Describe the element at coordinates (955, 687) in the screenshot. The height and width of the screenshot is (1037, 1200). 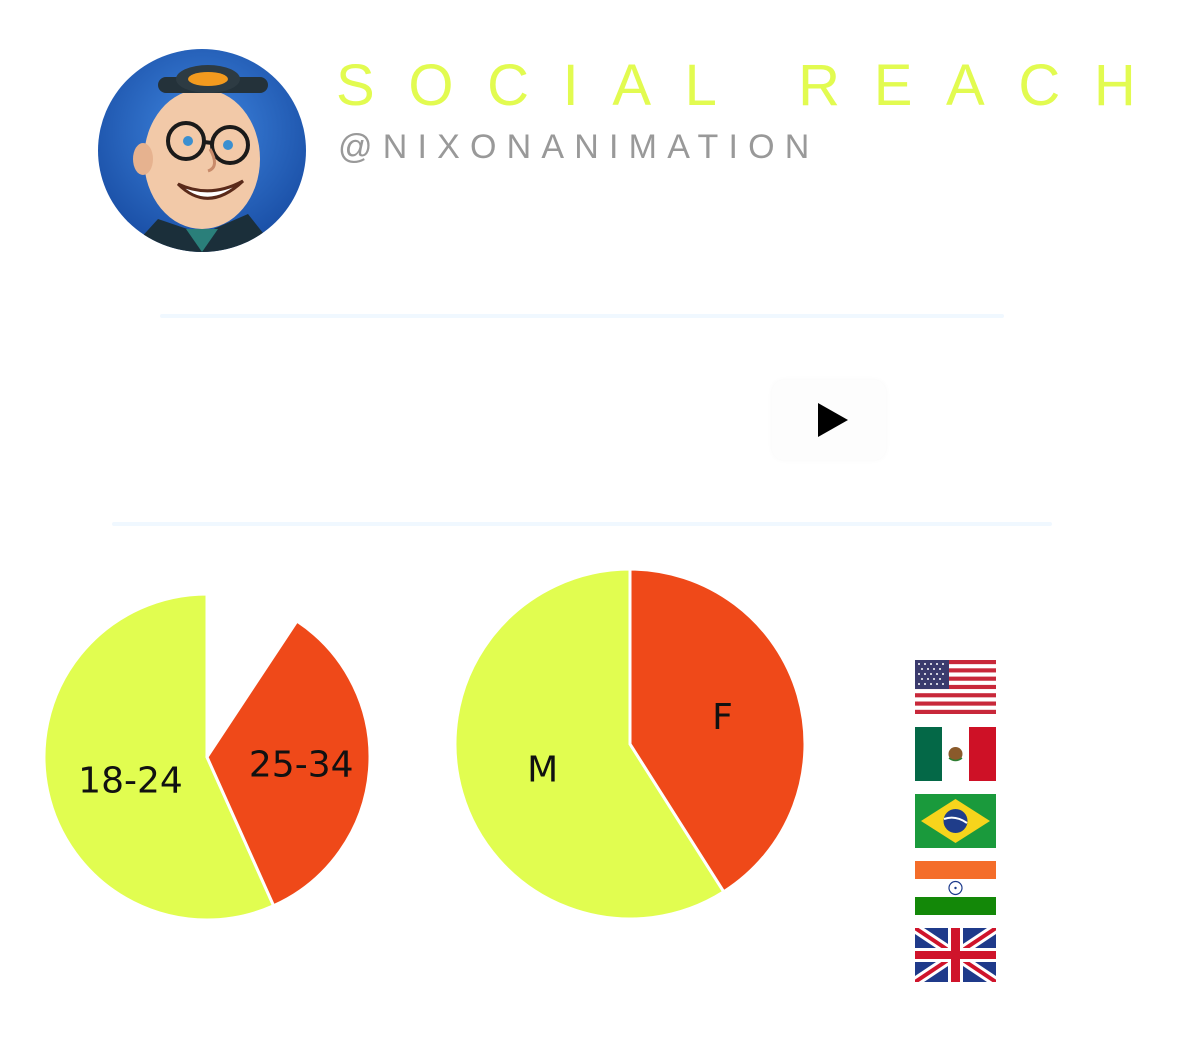
I see `us-flag-icon` at that location.